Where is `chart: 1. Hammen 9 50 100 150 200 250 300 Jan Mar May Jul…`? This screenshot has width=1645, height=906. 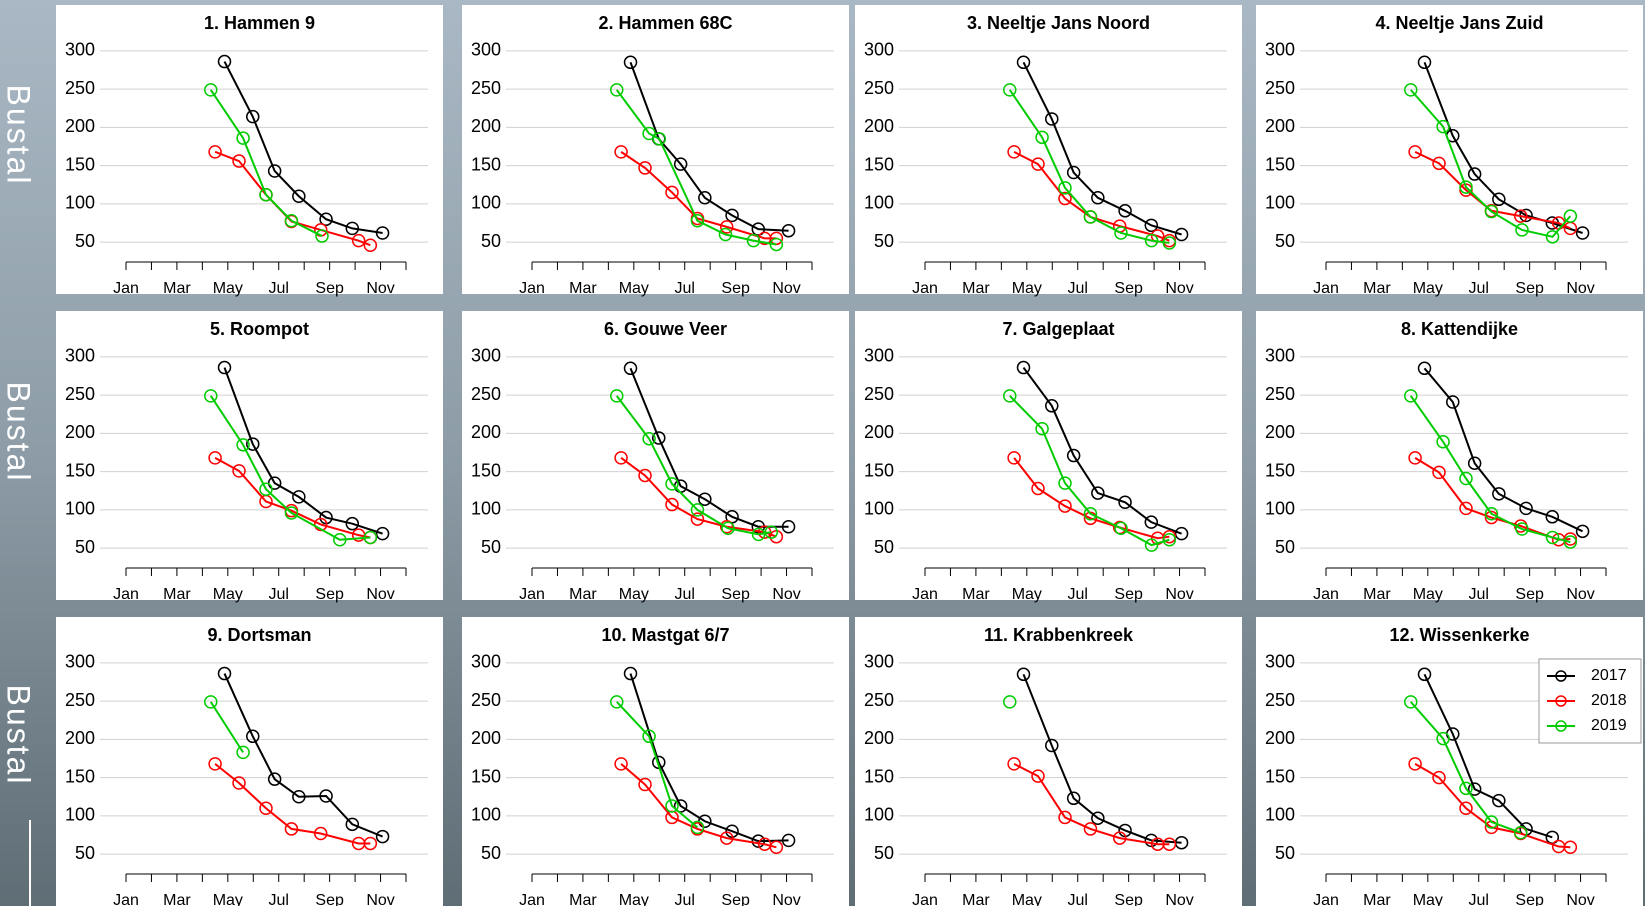
chart: 1. Hammen 9 50 100 150 200 250 300 Jan Mar May Jul… is located at coordinates (249, 151).